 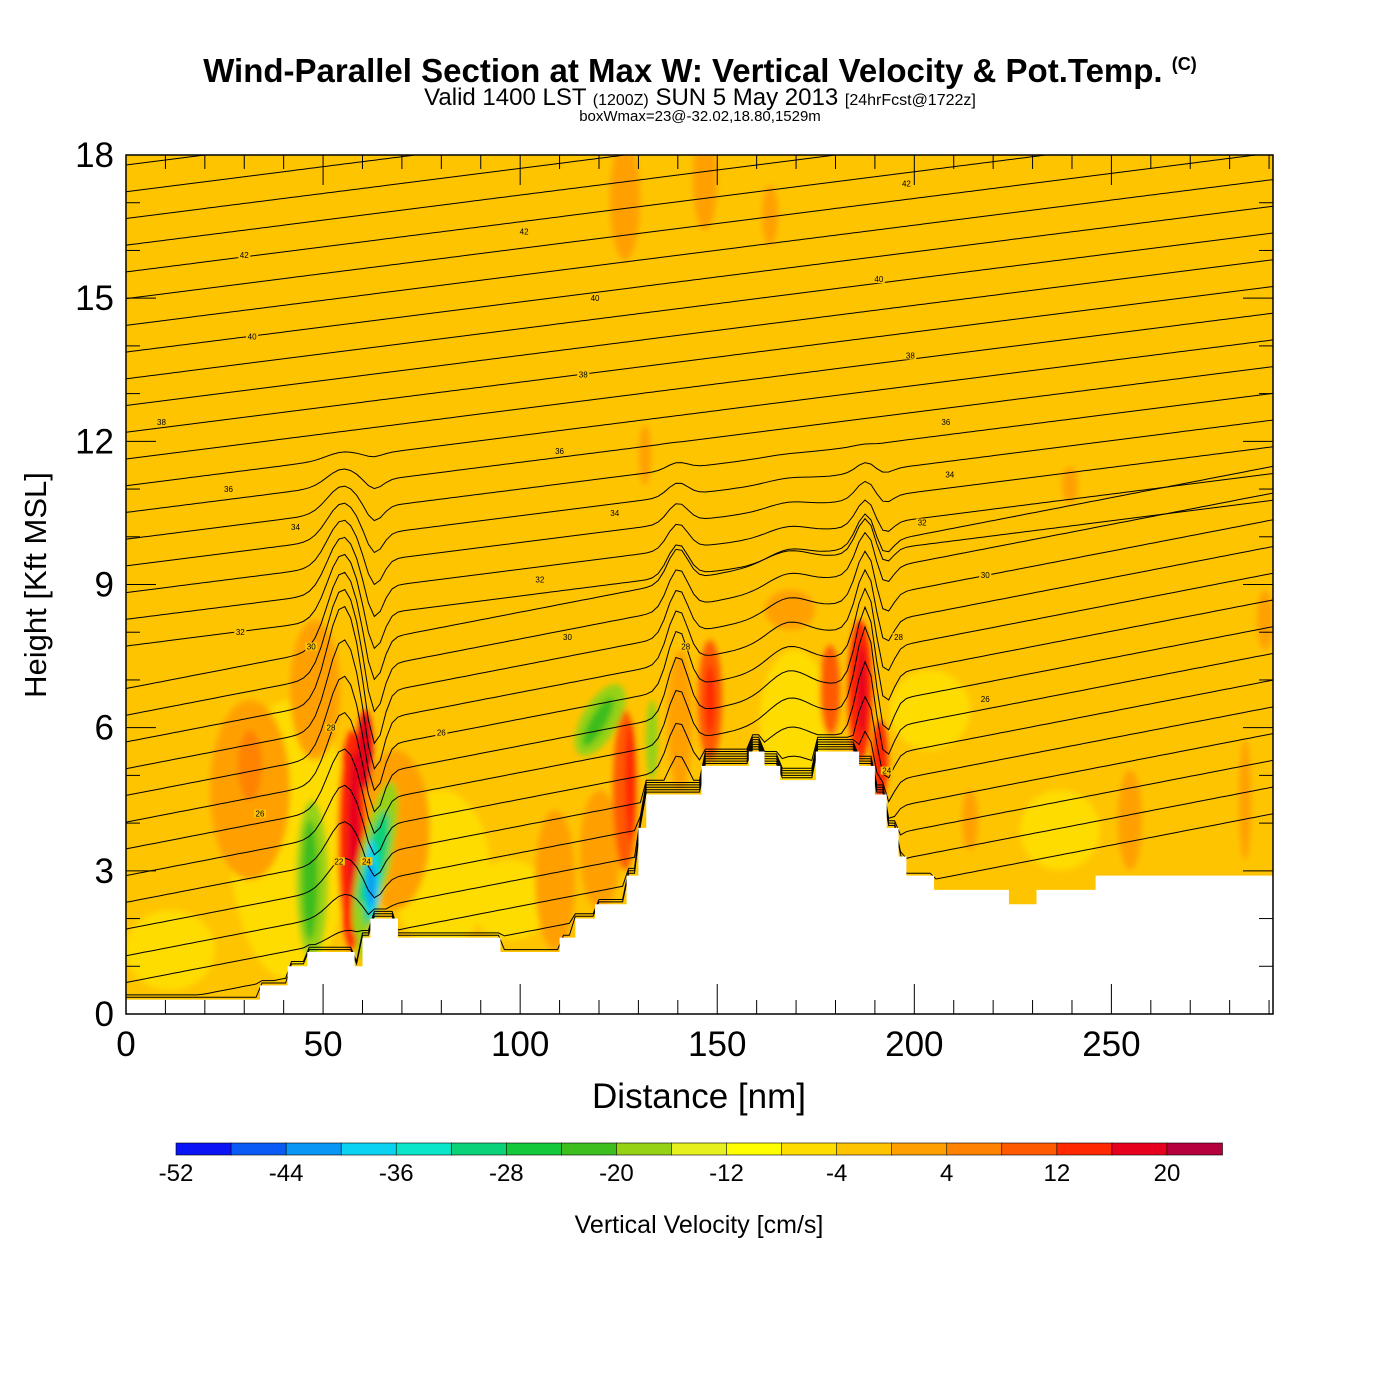 I want to click on colorbar-tick-label: -4, so click(x=836, y=1173).